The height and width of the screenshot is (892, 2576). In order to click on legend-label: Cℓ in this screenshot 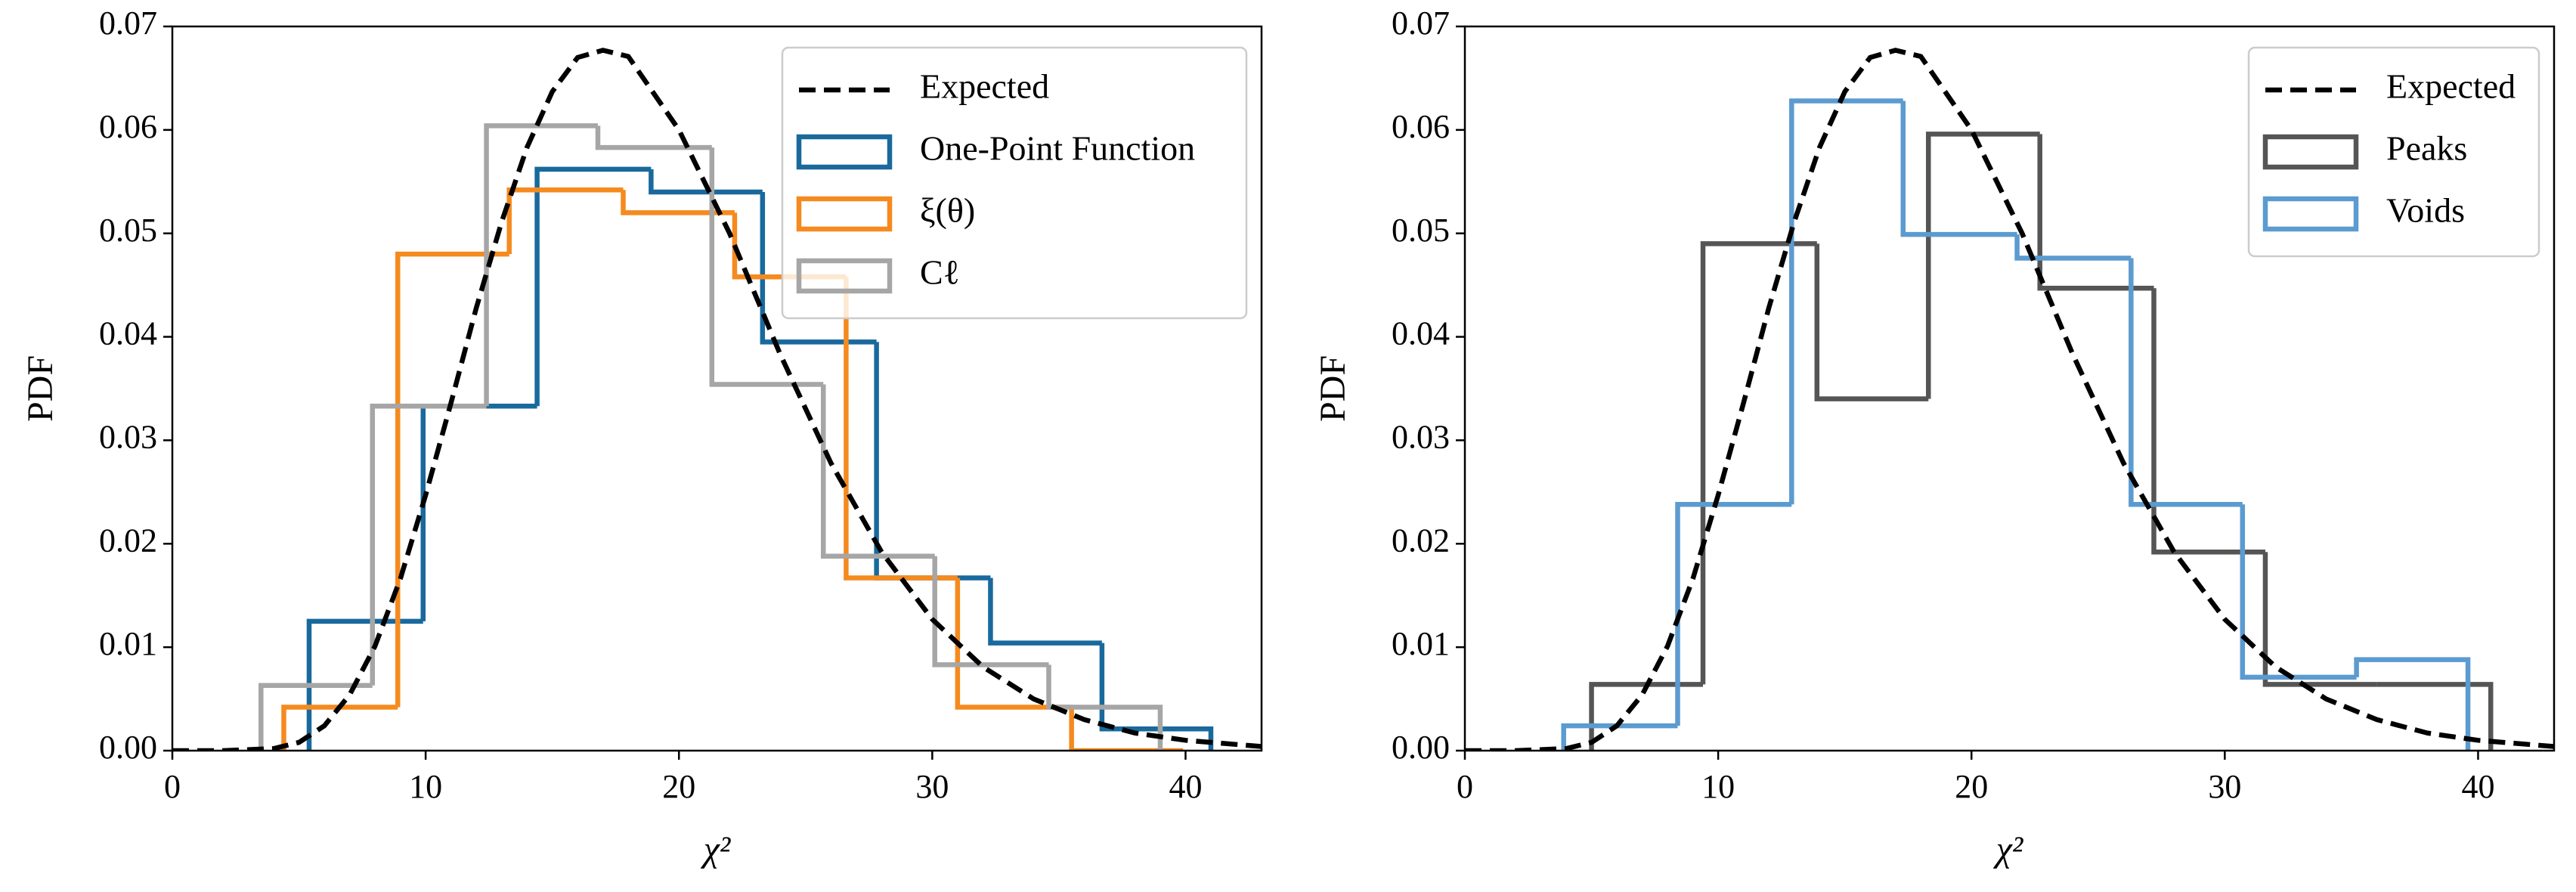, I will do `click(940, 272)`.